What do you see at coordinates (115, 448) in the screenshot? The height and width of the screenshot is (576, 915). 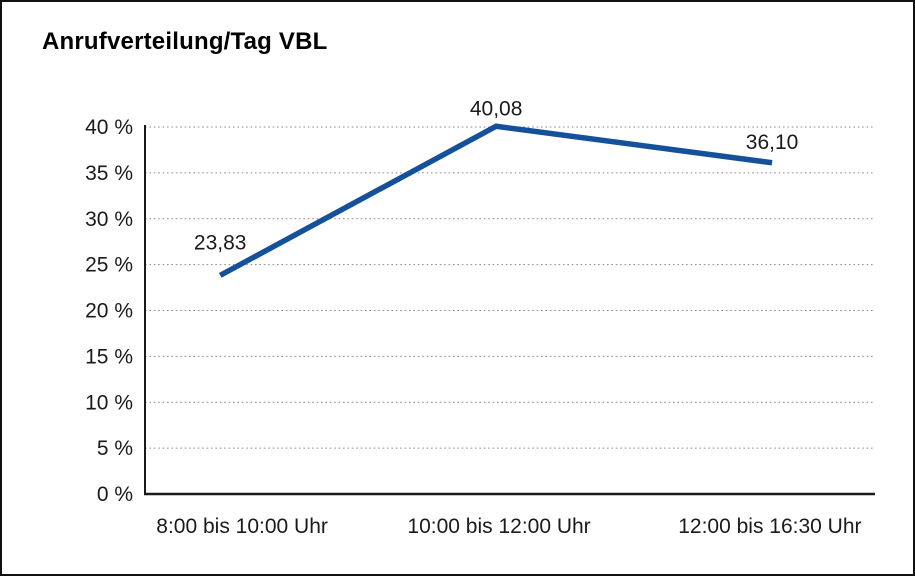 I see `y-axis-tick-label: 5 %` at bounding box center [115, 448].